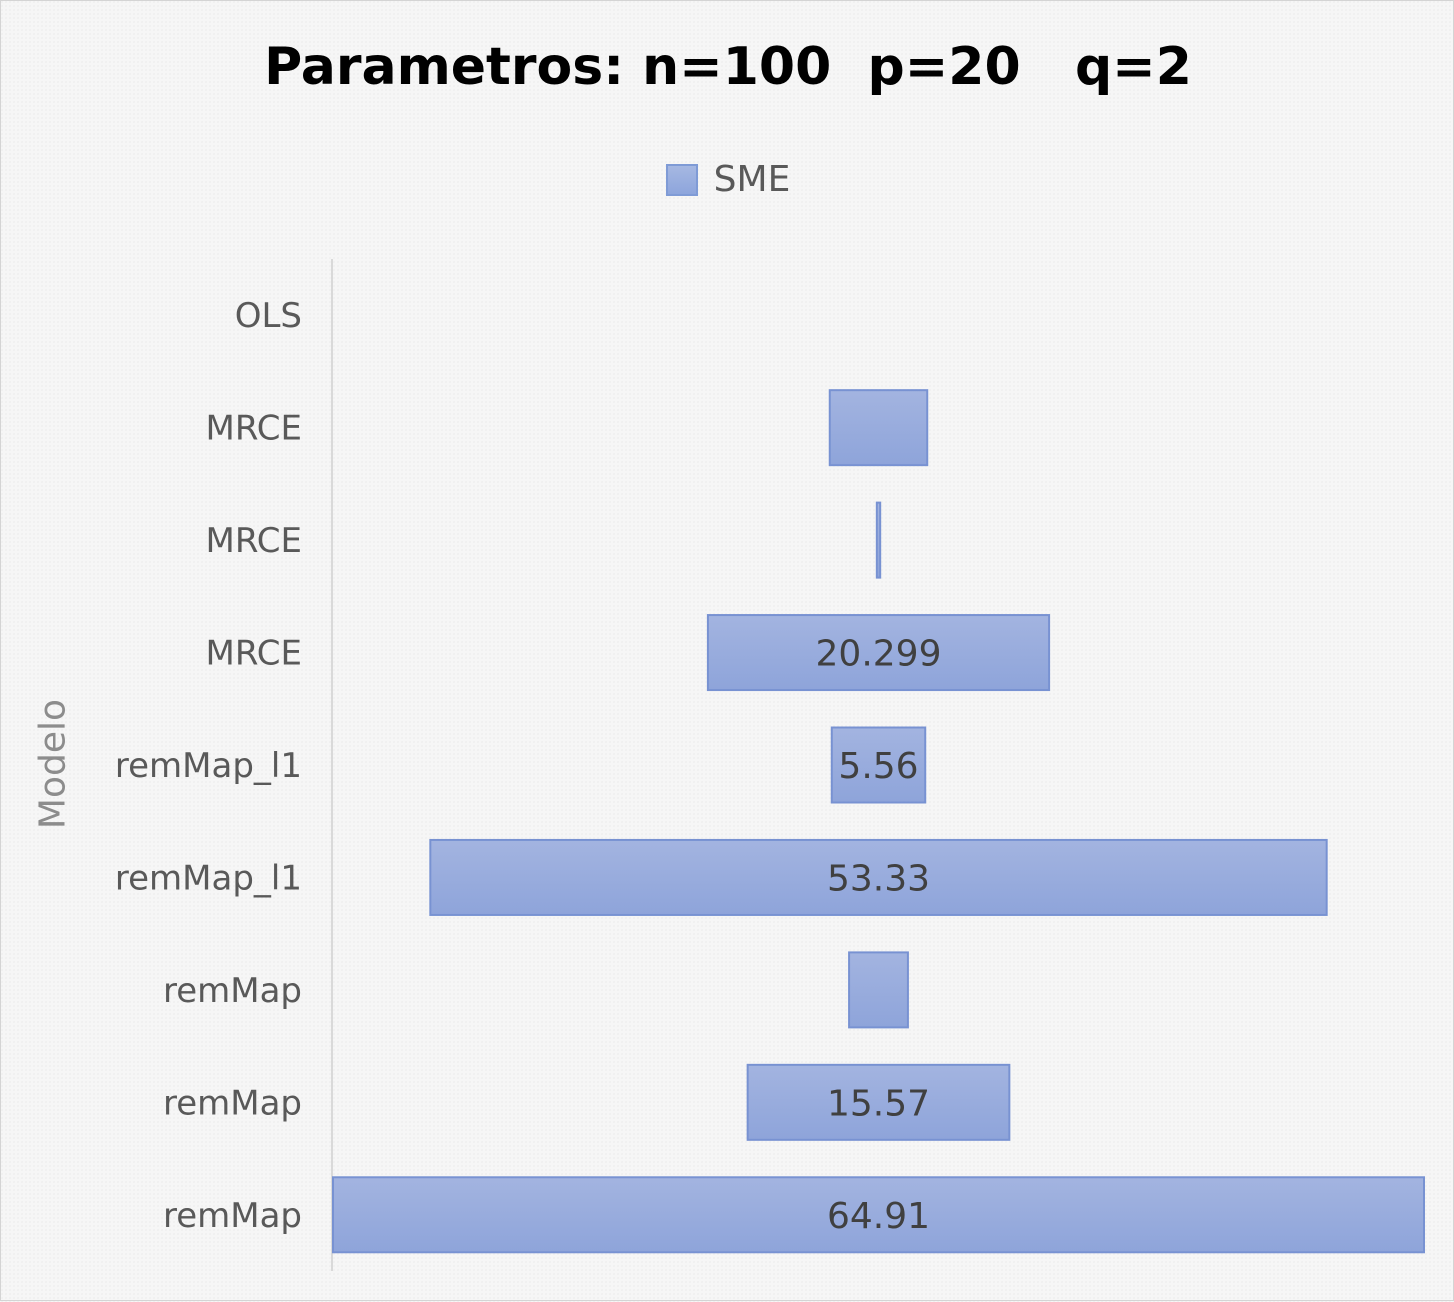 This screenshot has width=1454, height=1302. Describe the element at coordinates (268, 316) in the screenshot. I see `y-tick-label: OLS` at that location.